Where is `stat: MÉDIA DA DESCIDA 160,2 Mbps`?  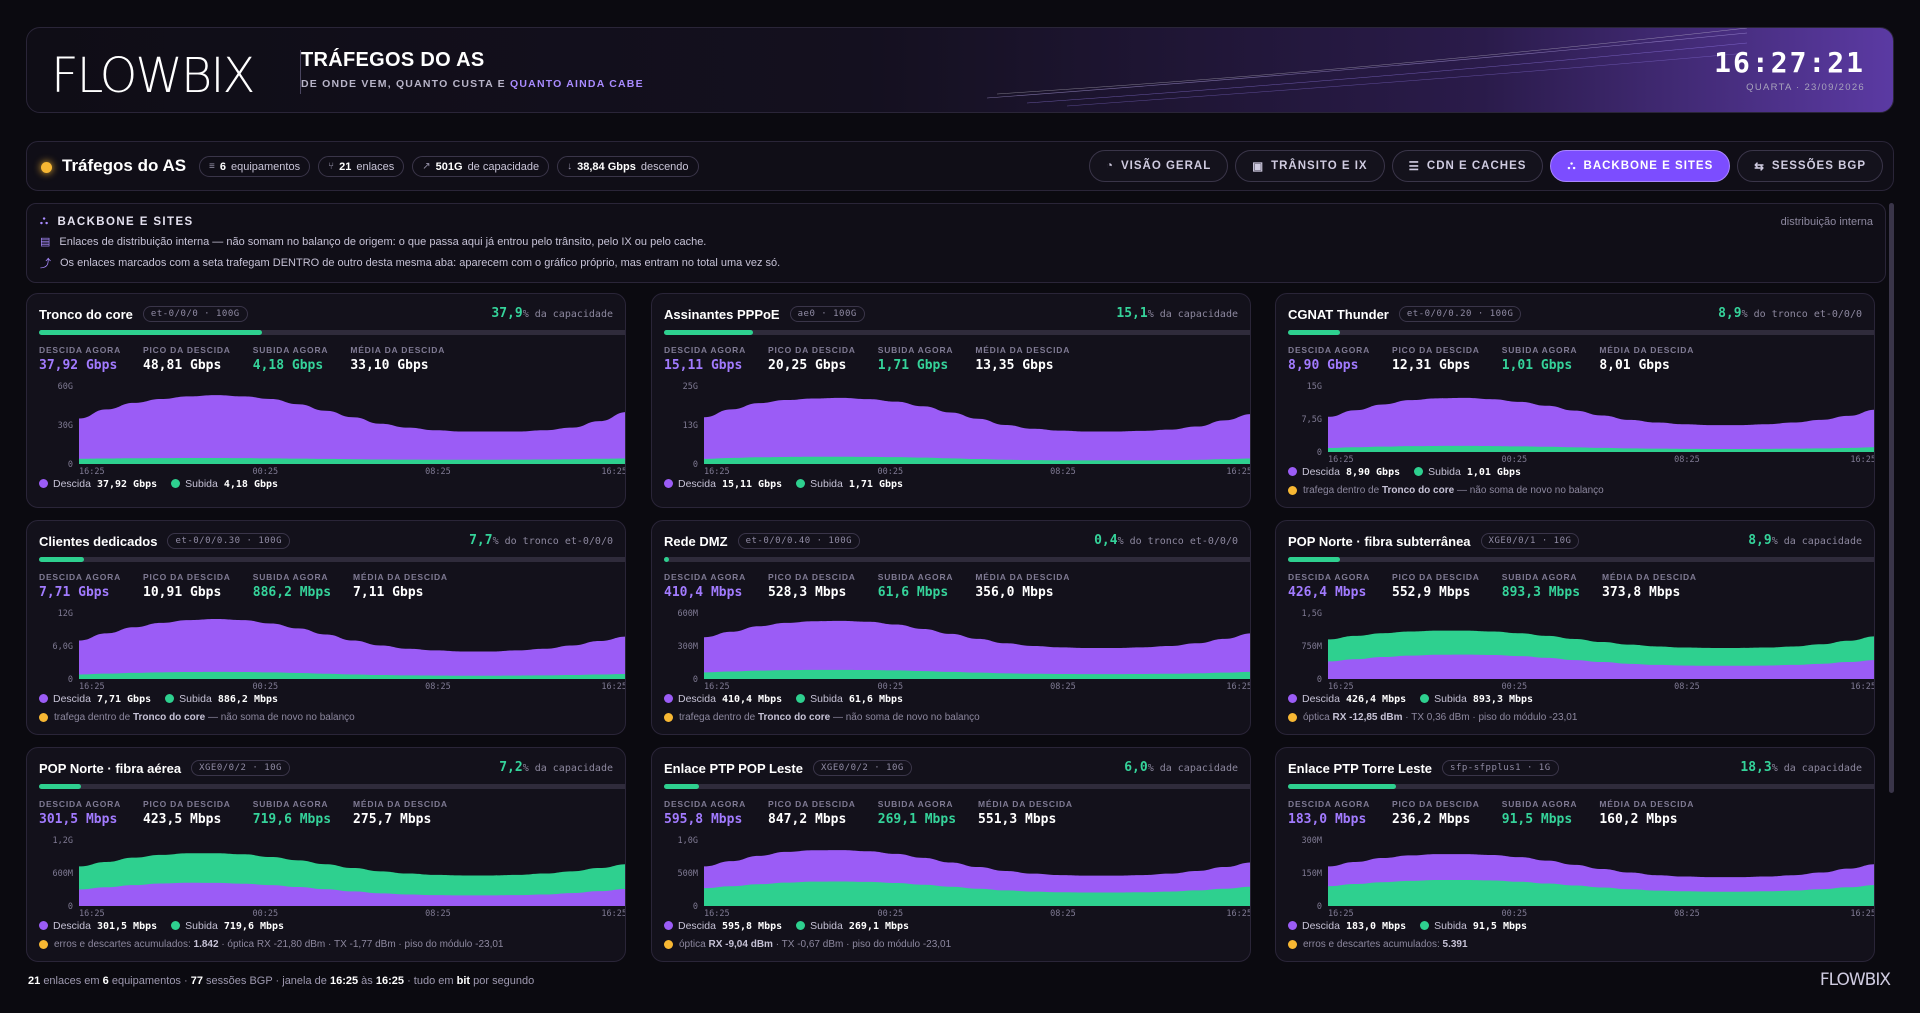
stat: MÉDIA DA DESCIDA 160,2 Mbps is located at coordinates (1646, 813).